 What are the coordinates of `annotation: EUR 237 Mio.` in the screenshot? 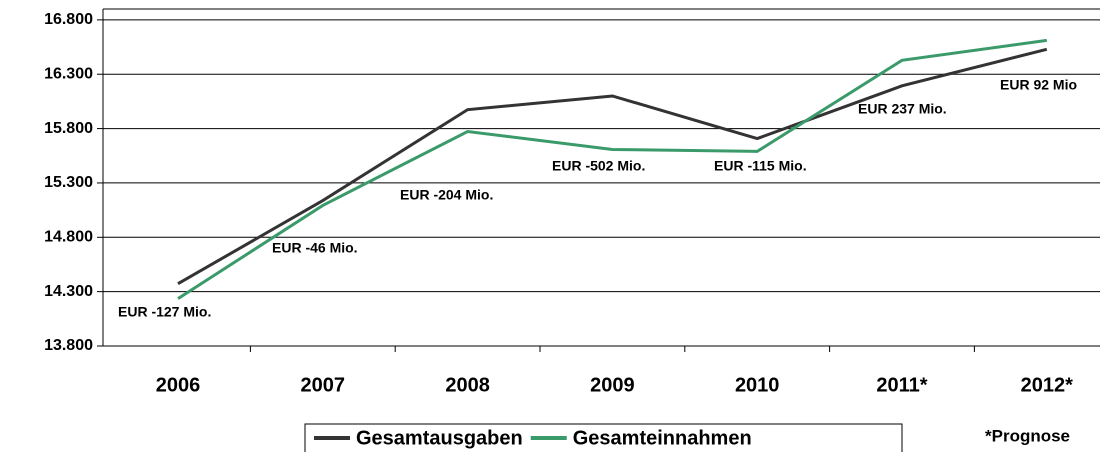 It's located at (902, 109).